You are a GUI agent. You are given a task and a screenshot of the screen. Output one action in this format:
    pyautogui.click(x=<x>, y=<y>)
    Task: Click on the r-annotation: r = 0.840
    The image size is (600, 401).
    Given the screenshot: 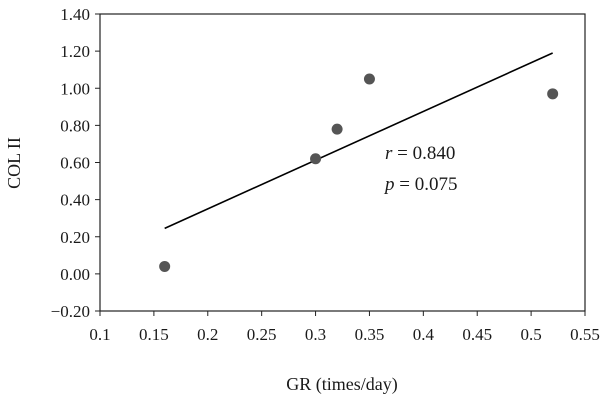 What is the action you would take?
    pyautogui.click(x=420, y=153)
    